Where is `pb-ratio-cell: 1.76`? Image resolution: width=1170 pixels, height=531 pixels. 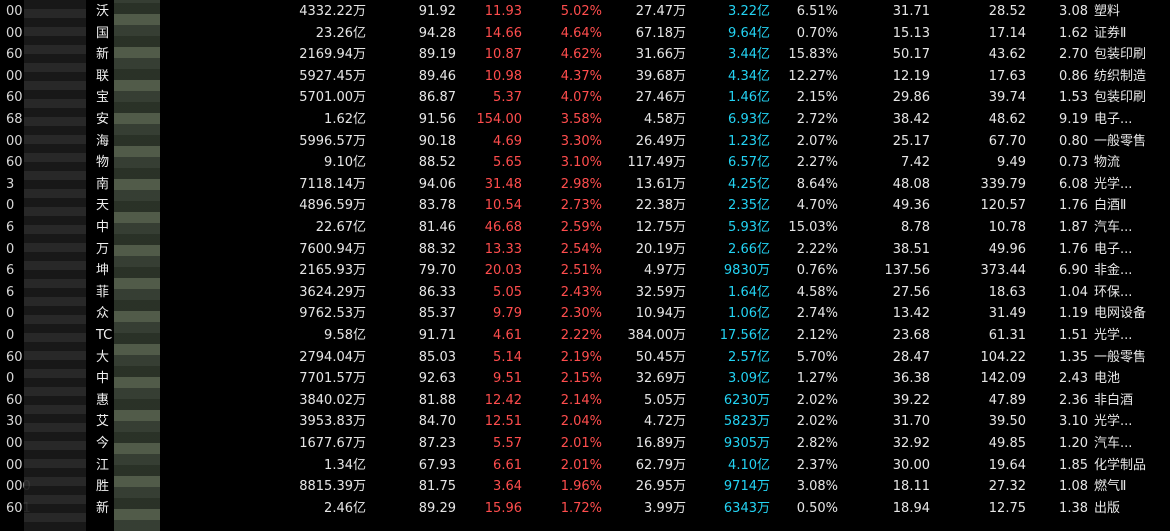 pb-ratio-cell: 1.76 is located at coordinates (1073, 206).